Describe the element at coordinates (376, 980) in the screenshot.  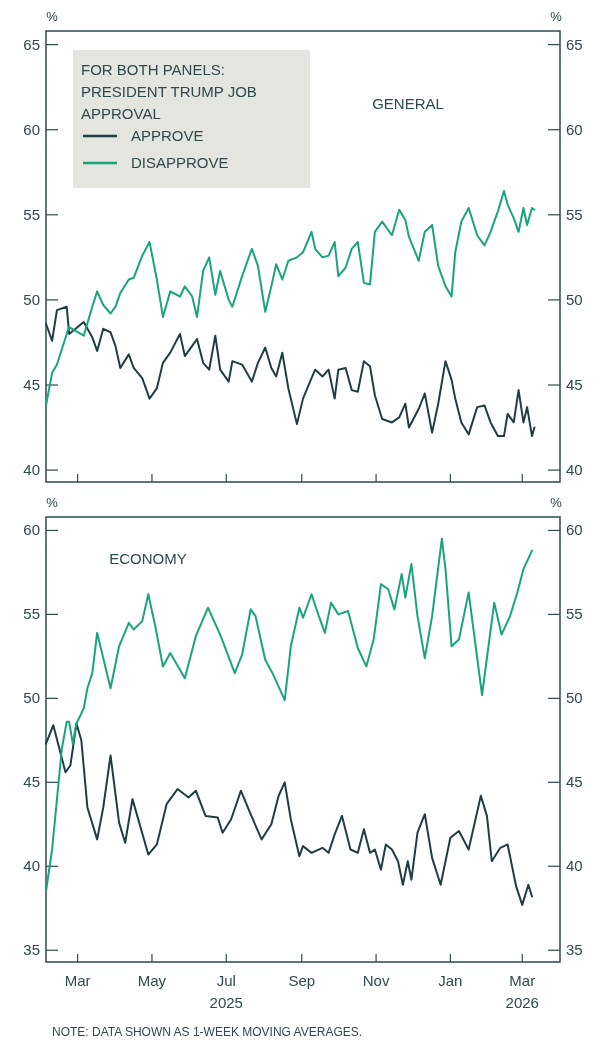
I see `x-tick-label: Nov` at that location.